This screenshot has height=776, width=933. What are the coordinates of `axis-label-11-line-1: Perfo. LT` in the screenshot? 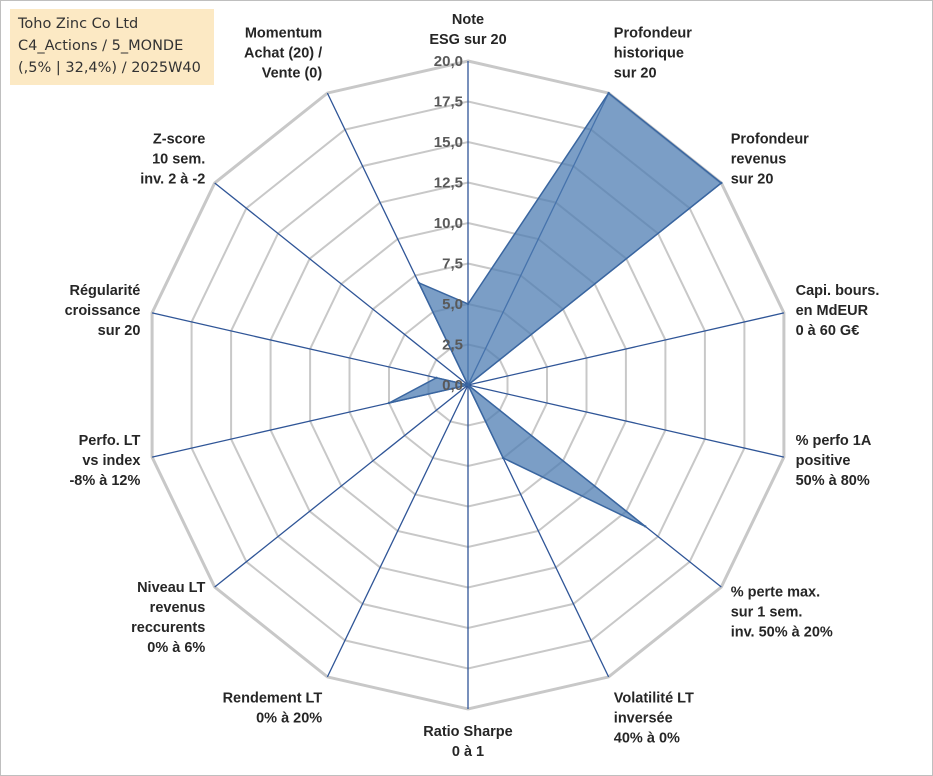 It's located at (110, 441).